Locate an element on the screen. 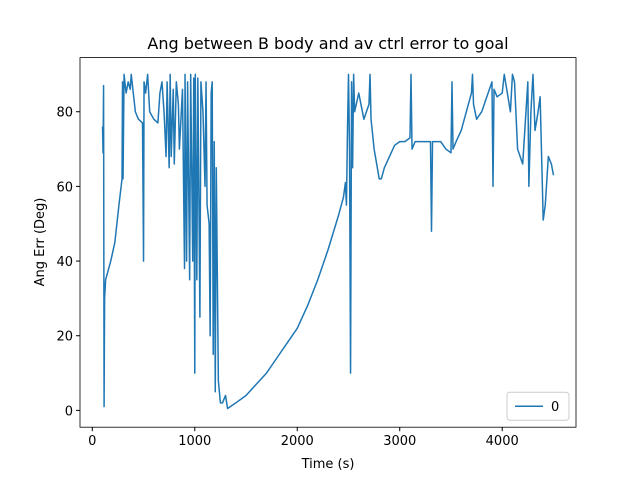  y-axis-label: Ang Err (Deg) is located at coordinates (40, 242).